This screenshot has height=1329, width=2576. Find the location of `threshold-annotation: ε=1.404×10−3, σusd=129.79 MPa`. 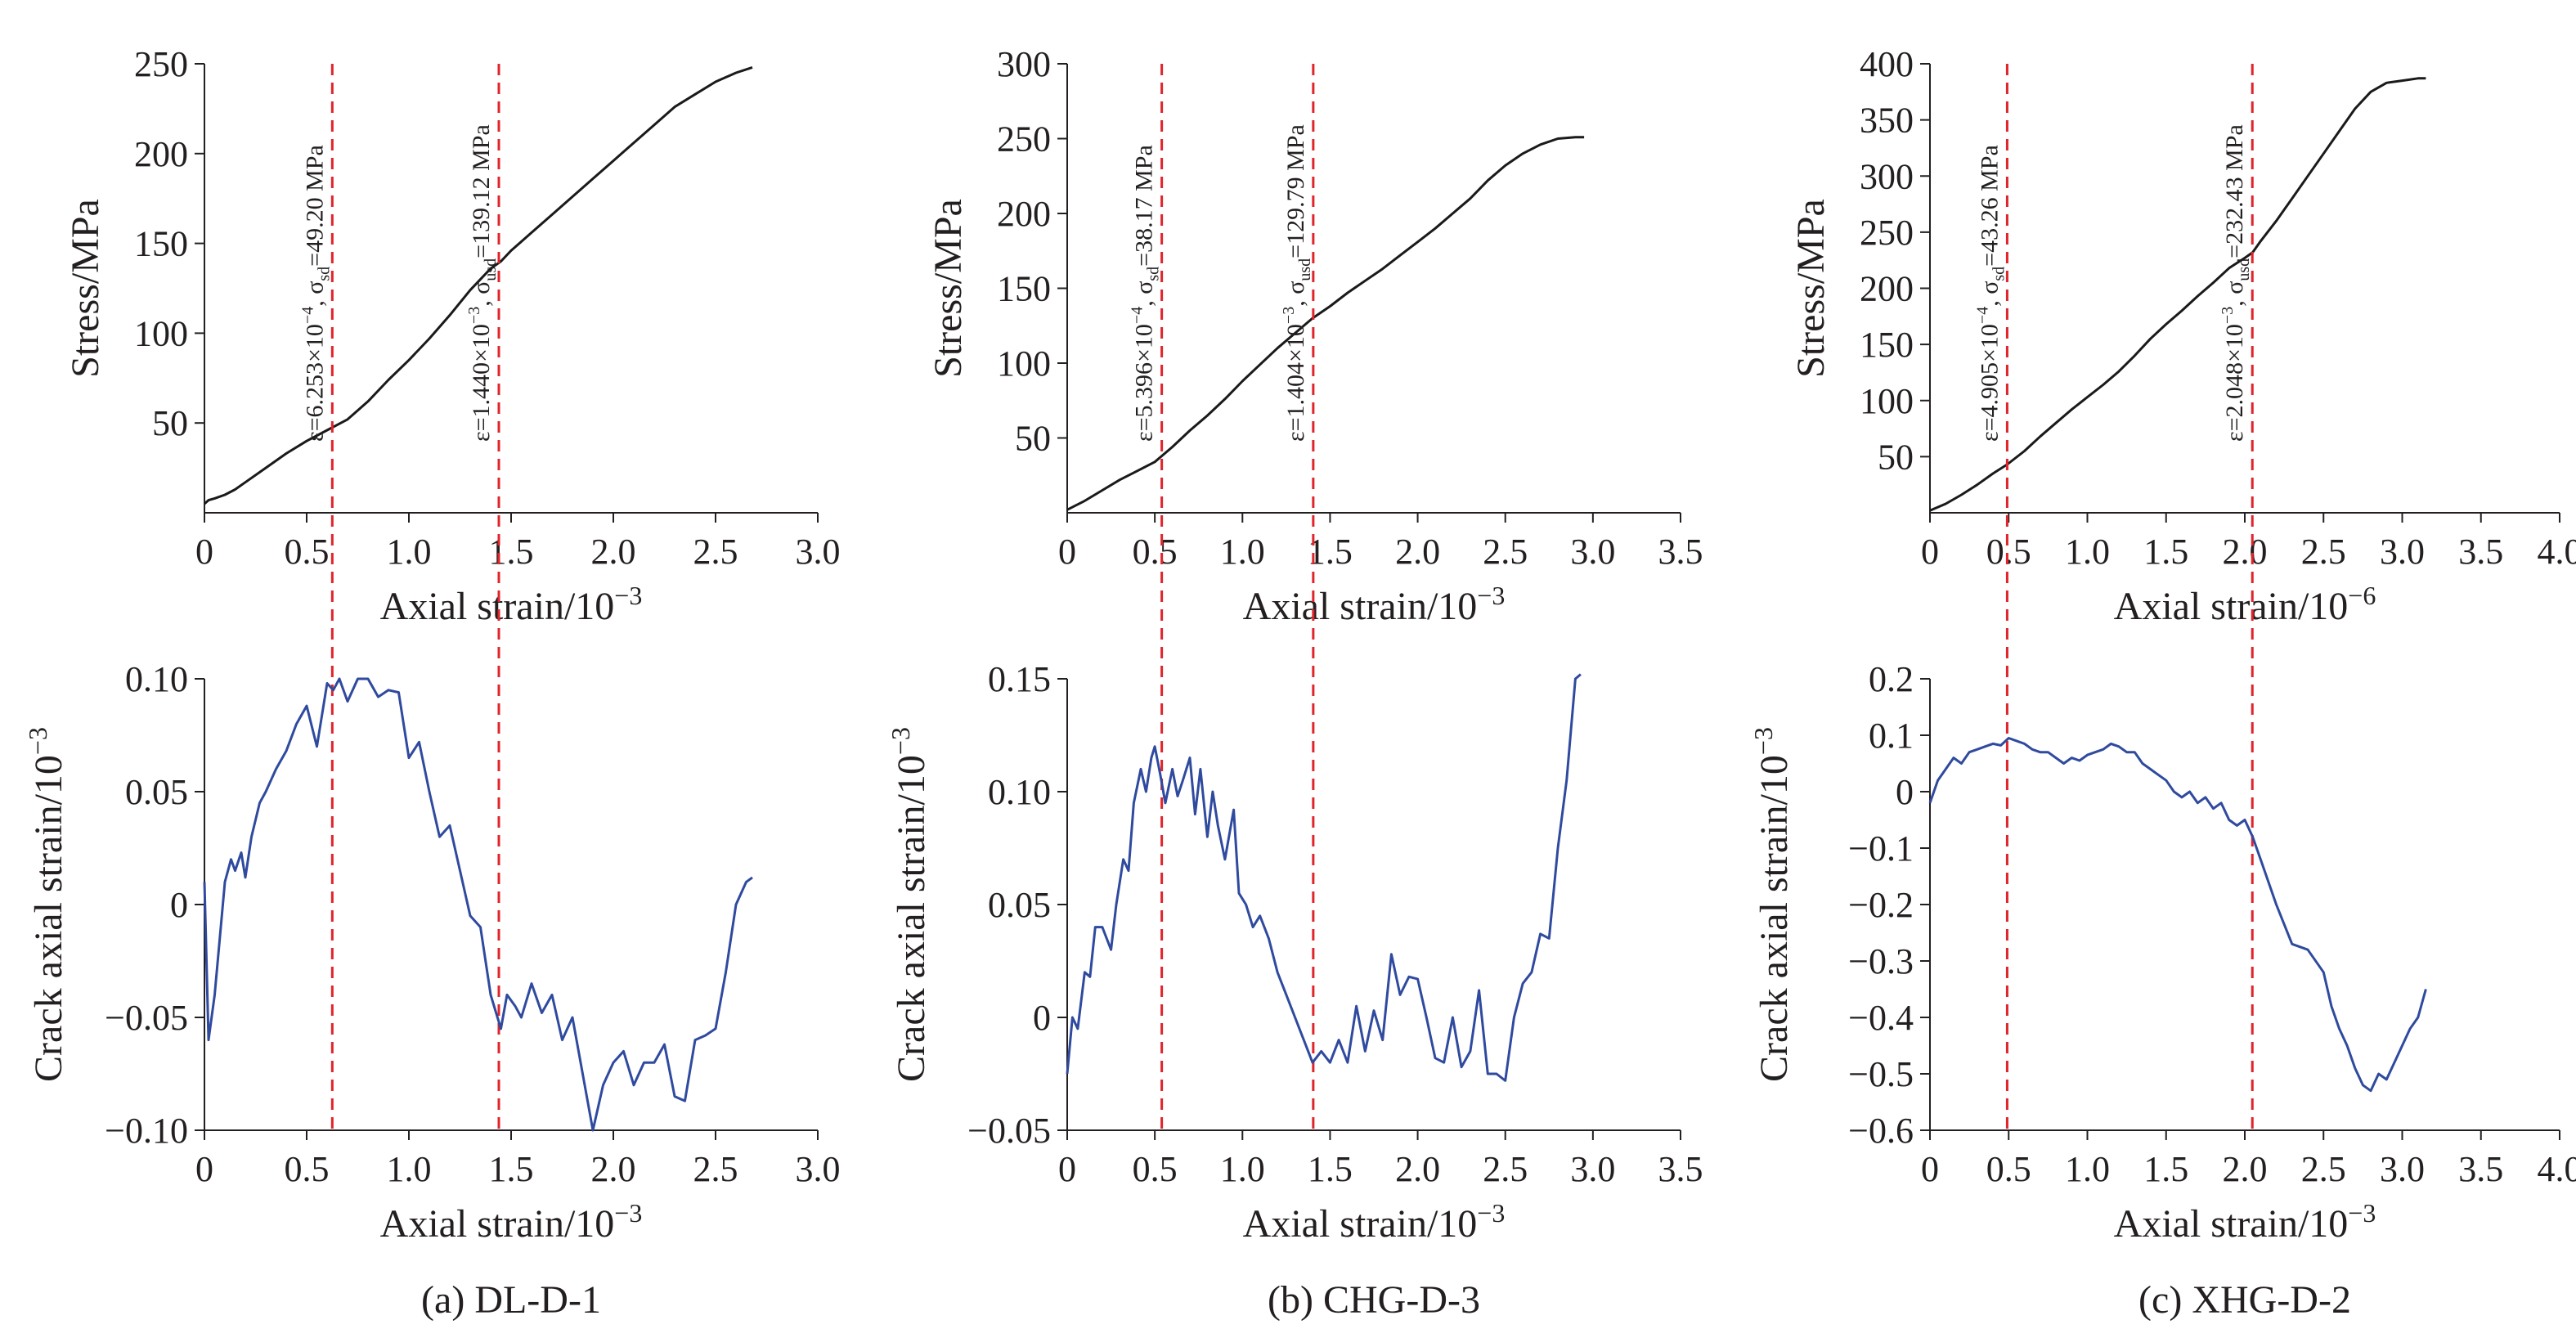

threshold-annotation: ε=1.404×10−3, σusd=129.79 MPa is located at coordinates (1297, 283).